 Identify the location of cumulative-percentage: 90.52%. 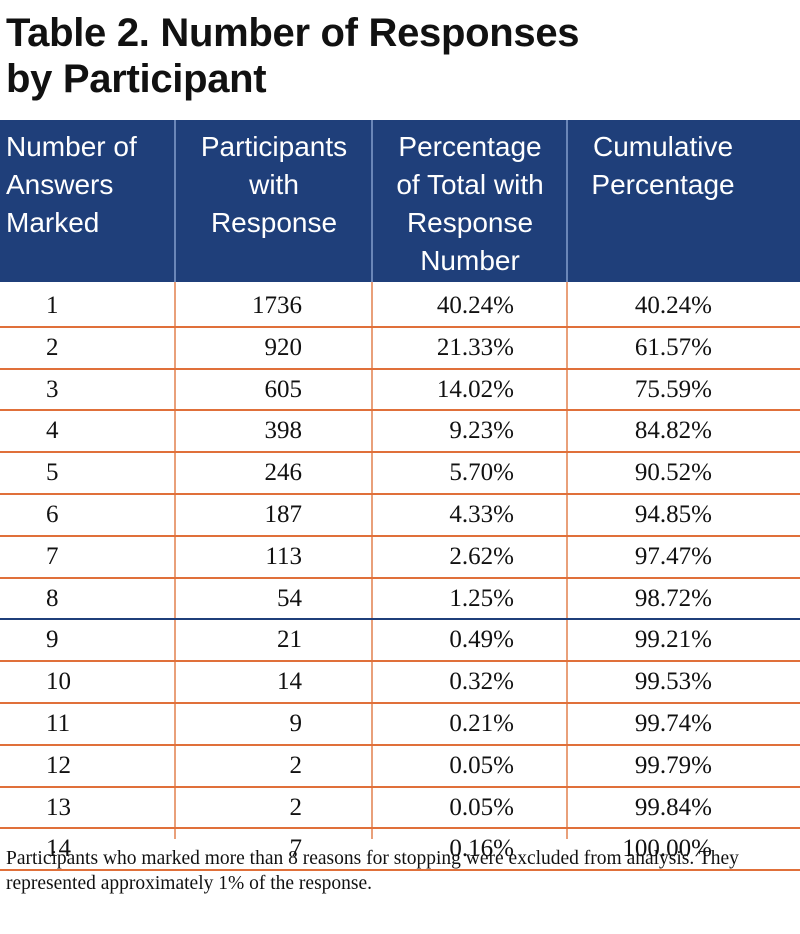
(673, 473).